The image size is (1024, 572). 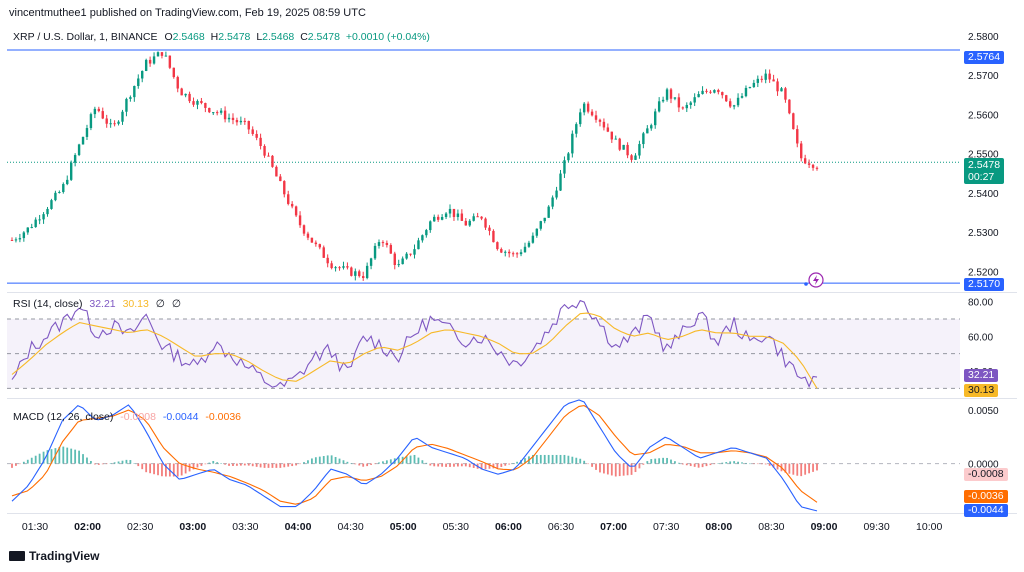 What do you see at coordinates (984, 171) in the screenshot?
I see `last-price-tag: 2.5478 00:27` at bounding box center [984, 171].